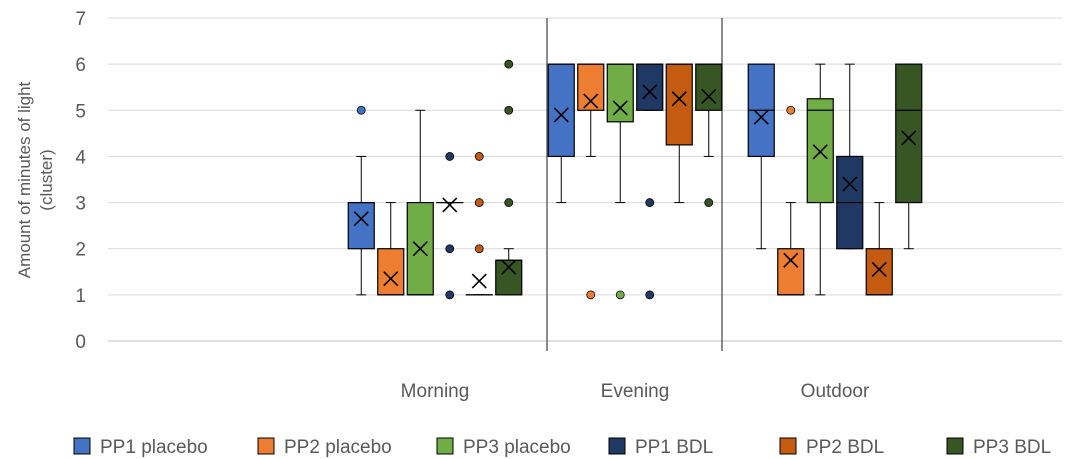 The height and width of the screenshot is (459, 1070). I want to click on y-axis-title-line: (cluster), so click(46, 179).